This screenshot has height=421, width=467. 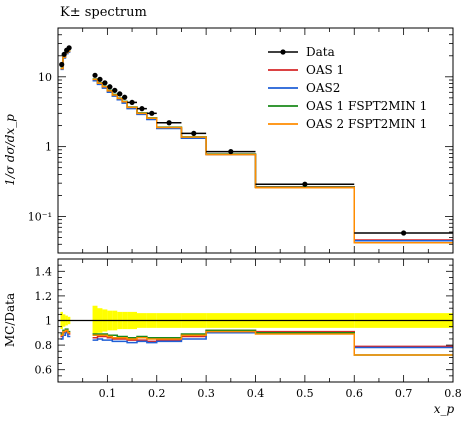 I want to click on y-tick-label: 10, so click(x=45, y=77).